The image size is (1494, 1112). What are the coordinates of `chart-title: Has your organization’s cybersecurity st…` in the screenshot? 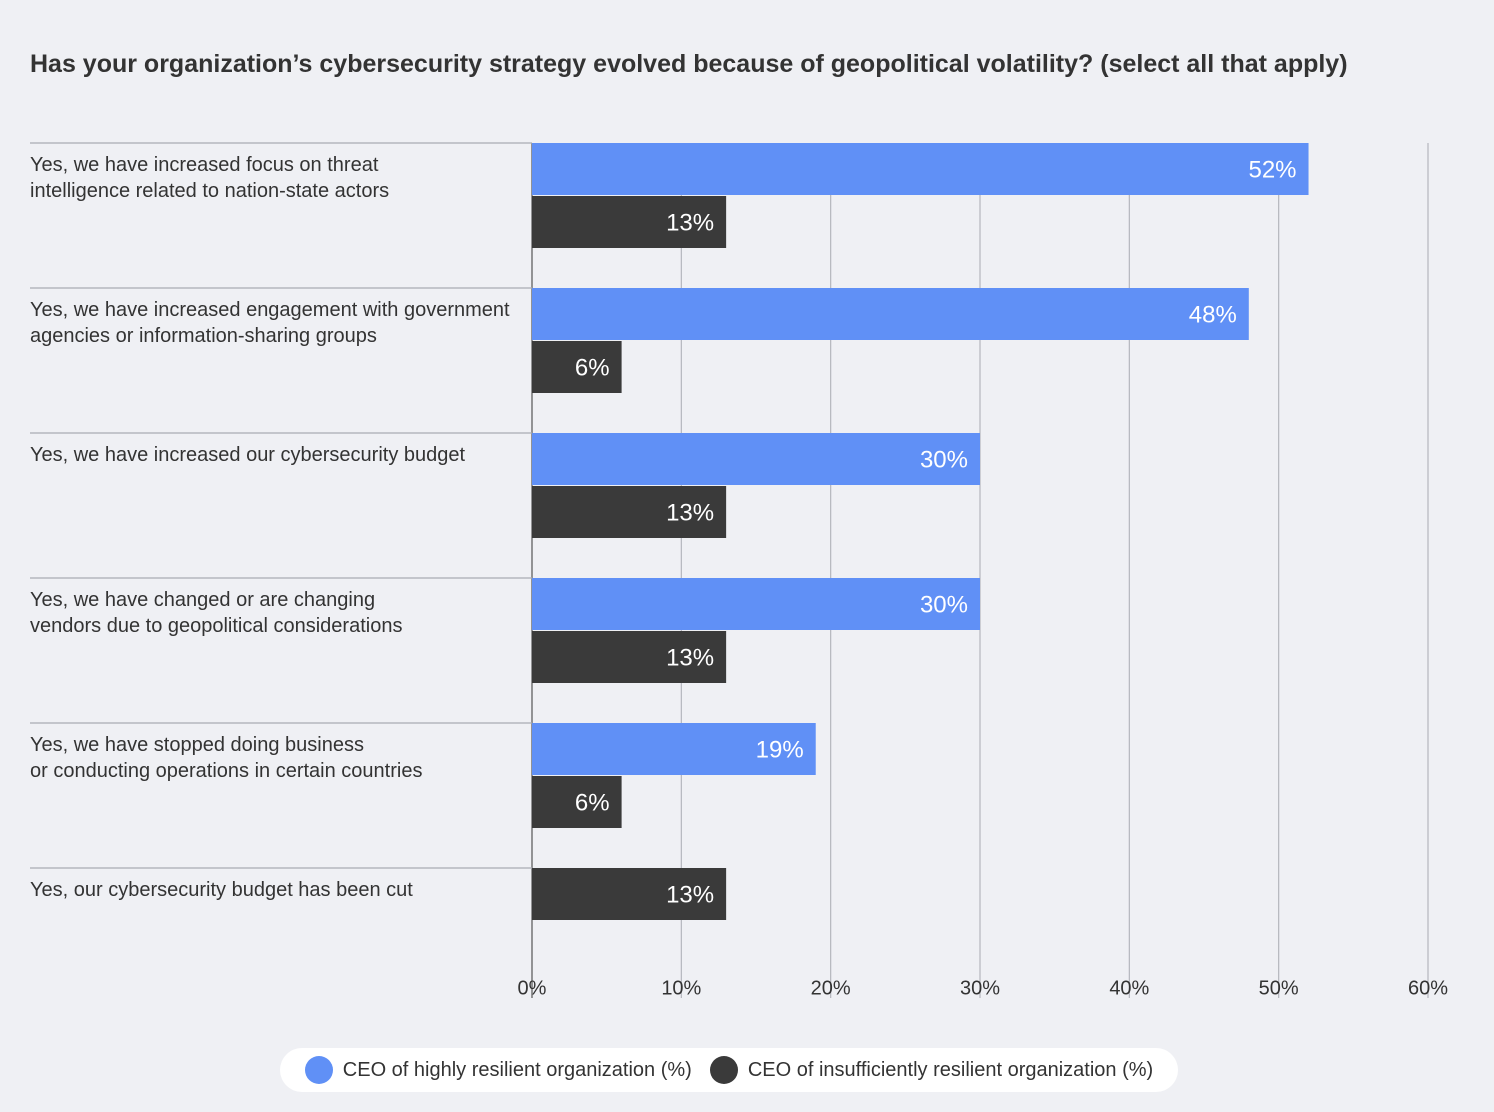 It's located at (689, 64).